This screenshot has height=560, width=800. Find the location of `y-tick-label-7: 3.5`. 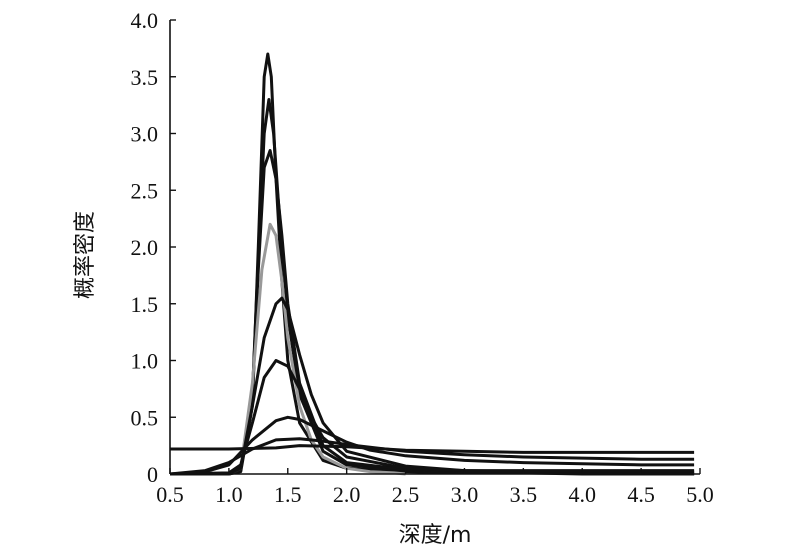

y-tick-label-7: 3.5 is located at coordinates (145, 77).